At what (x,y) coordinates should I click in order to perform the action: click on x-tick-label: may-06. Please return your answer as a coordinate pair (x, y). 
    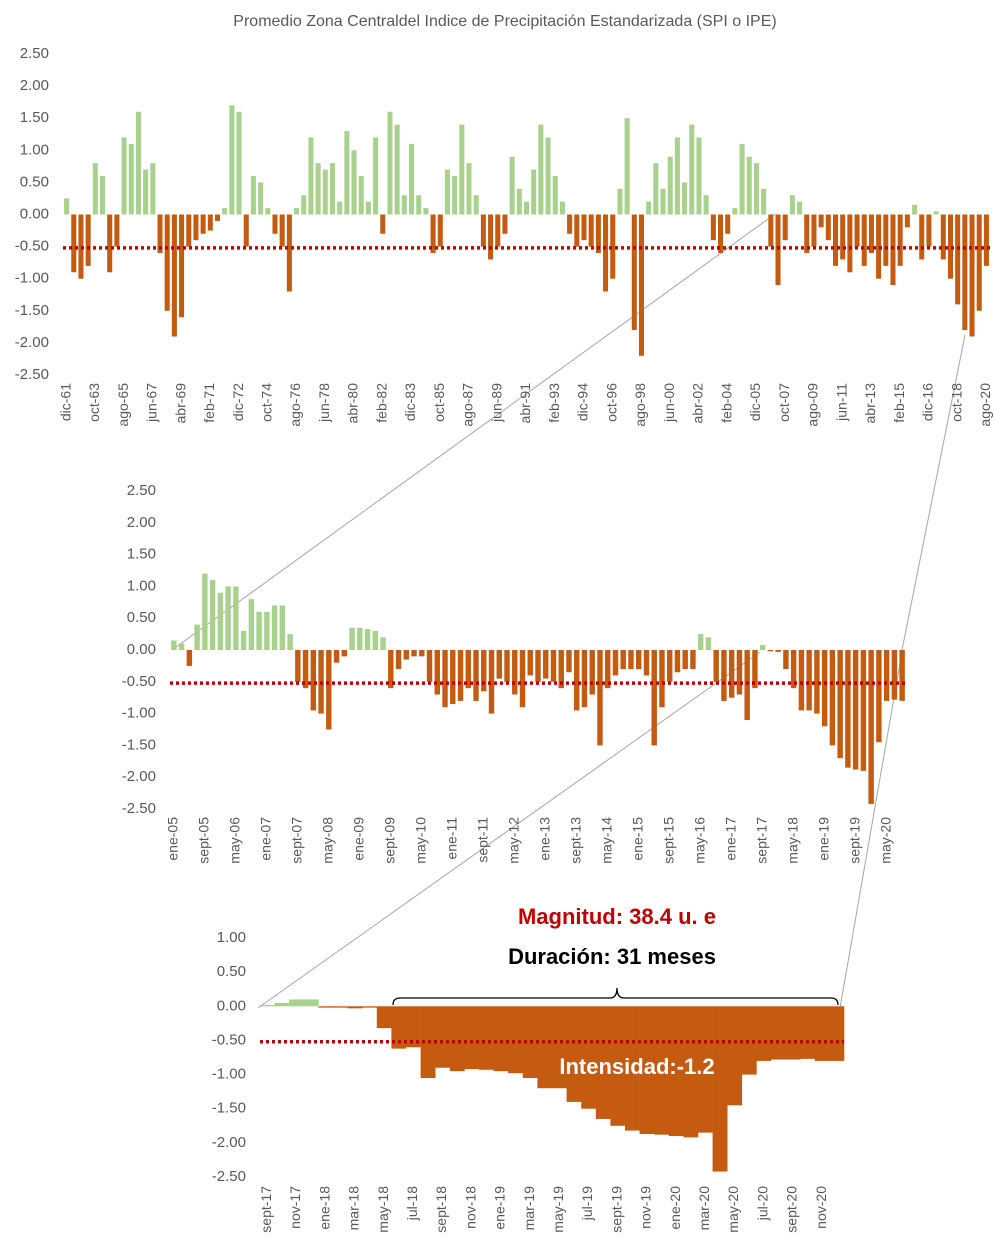
    Looking at the image, I should click on (235, 840).